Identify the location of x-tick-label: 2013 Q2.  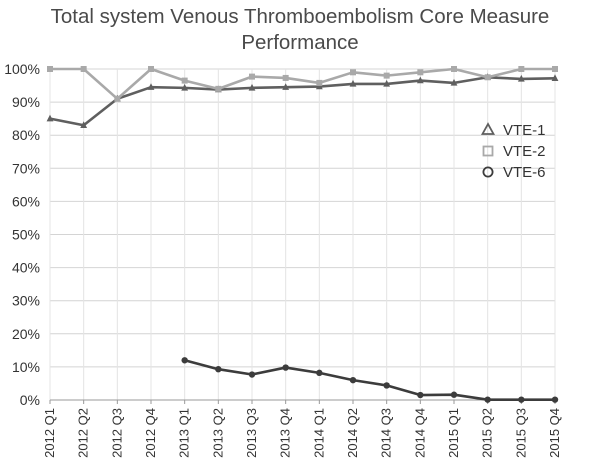
(217, 433).